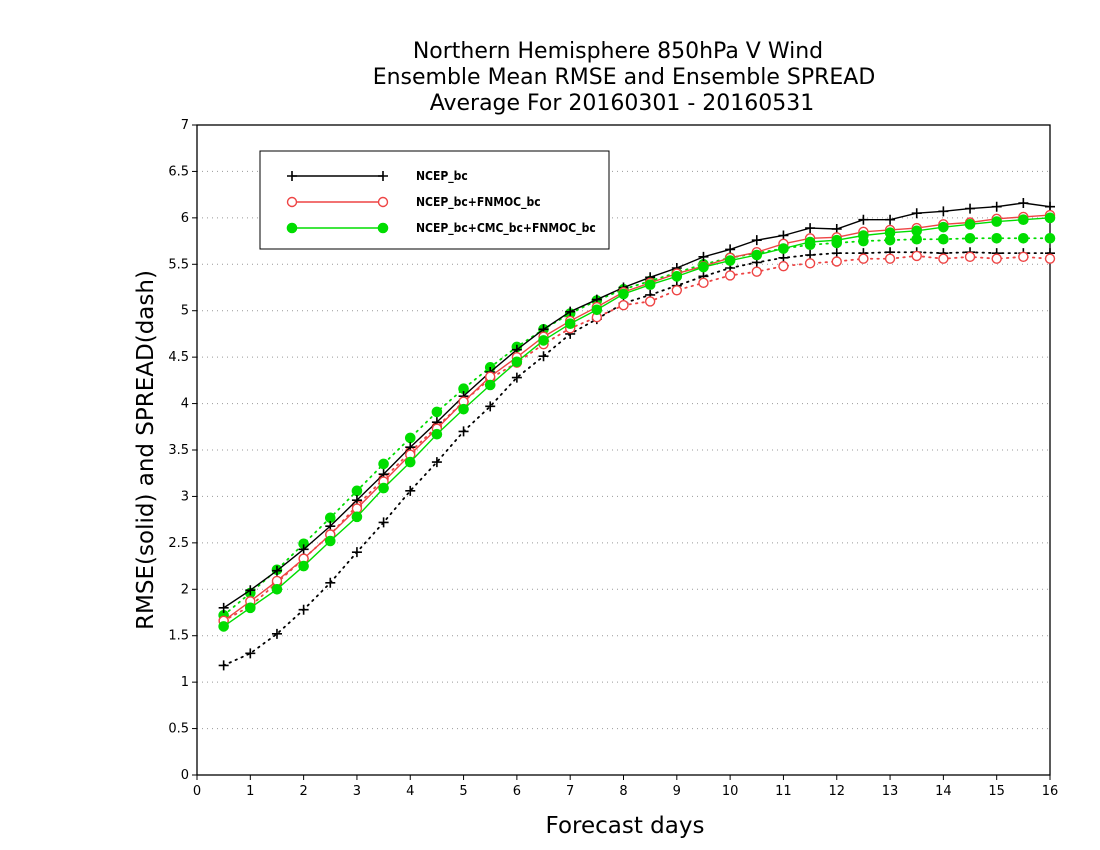 Image resolution: width=1100 pixels, height=850 pixels. Describe the element at coordinates (185, 682) in the screenshot. I see `y-tick-label: 1` at that location.